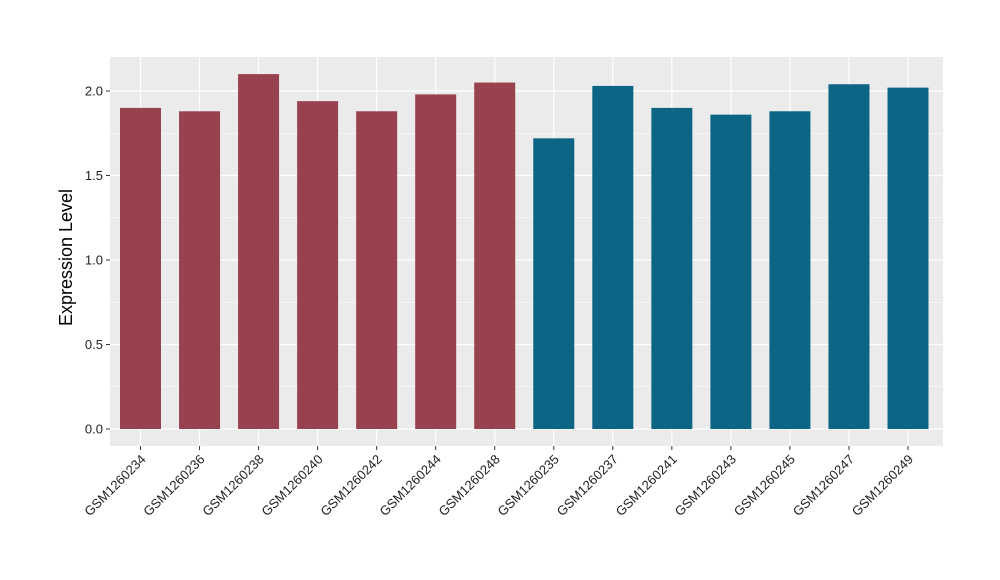 This screenshot has height=580, width=1000. Describe the element at coordinates (350, 485) in the screenshot. I see `x-tick-label: GSM1260242` at that location.